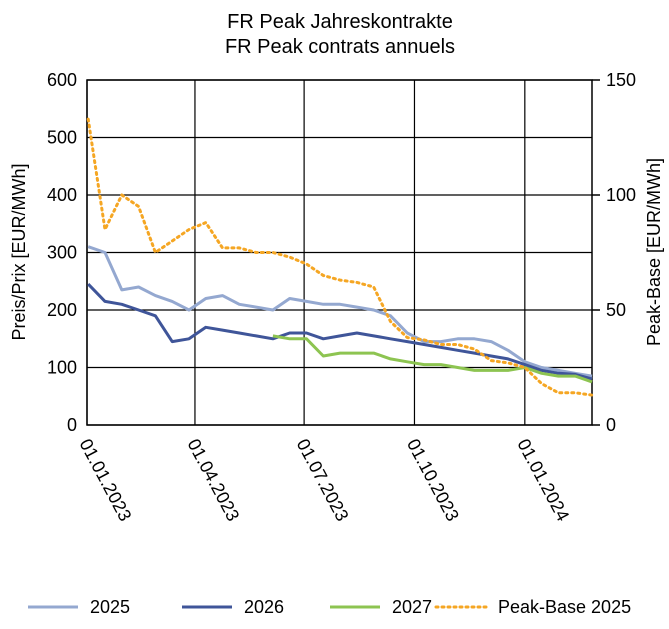 The image size is (669, 629). Describe the element at coordinates (110, 607) in the screenshot. I see `legend-label: 2025` at that location.